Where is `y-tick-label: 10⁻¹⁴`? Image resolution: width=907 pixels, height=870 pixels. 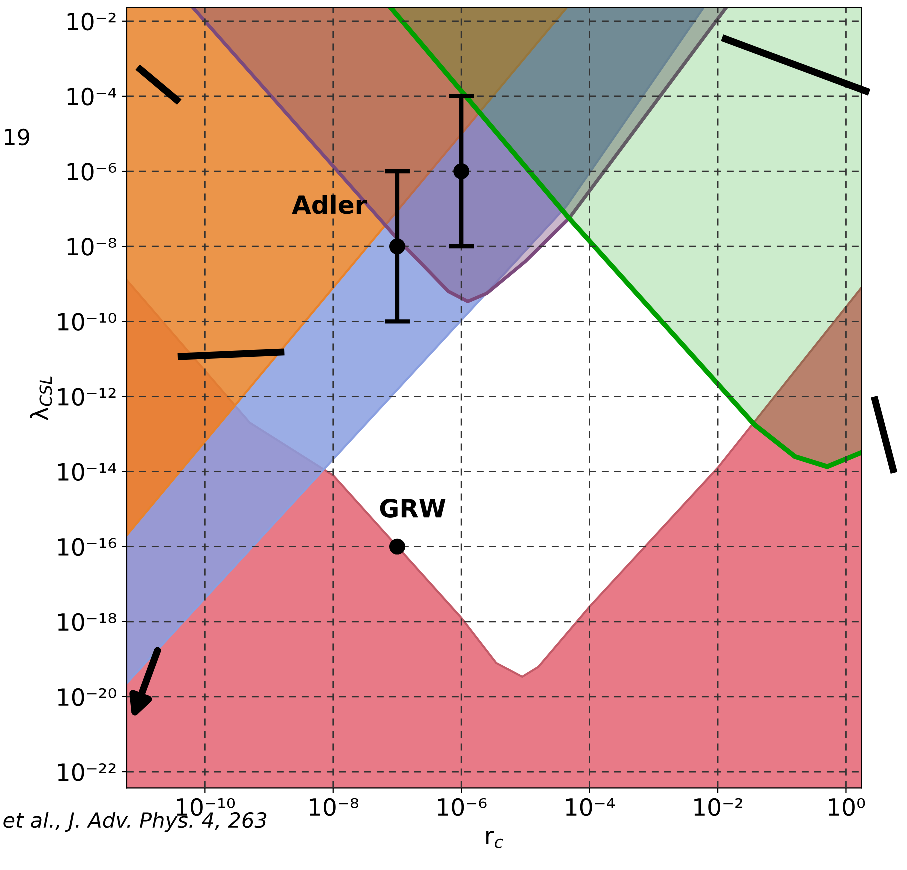
y-tick-label: 10⁻¹⁴ is located at coordinates (87, 472).